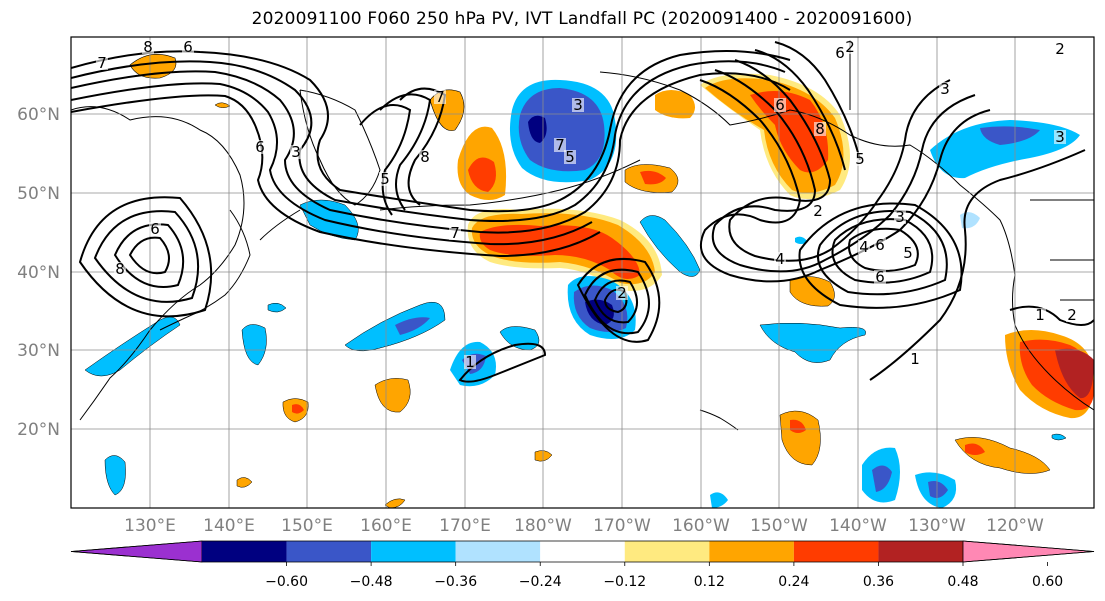  What do you see at coordinates (540, 582) in the screenshot?
I see `colorbar-label: −0.24` at bounding box center [540, 582].